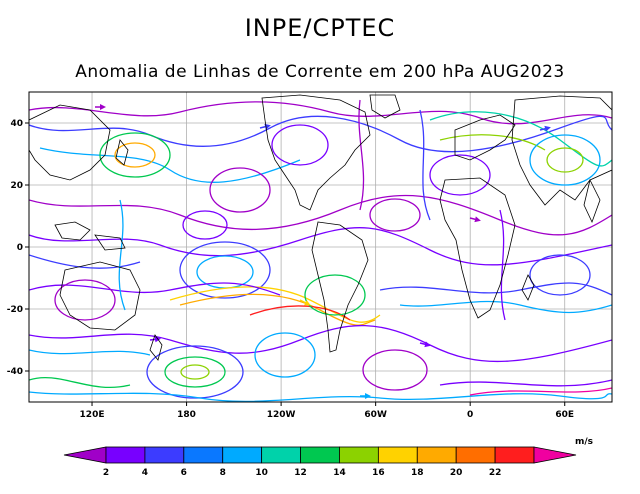 The width and height of the screenshot is (640, 494). What do you see at coordinates (320, 28) in the screenshot?
I see `organization-title: INPE/CPTEC` at bounding box center [320, 28].